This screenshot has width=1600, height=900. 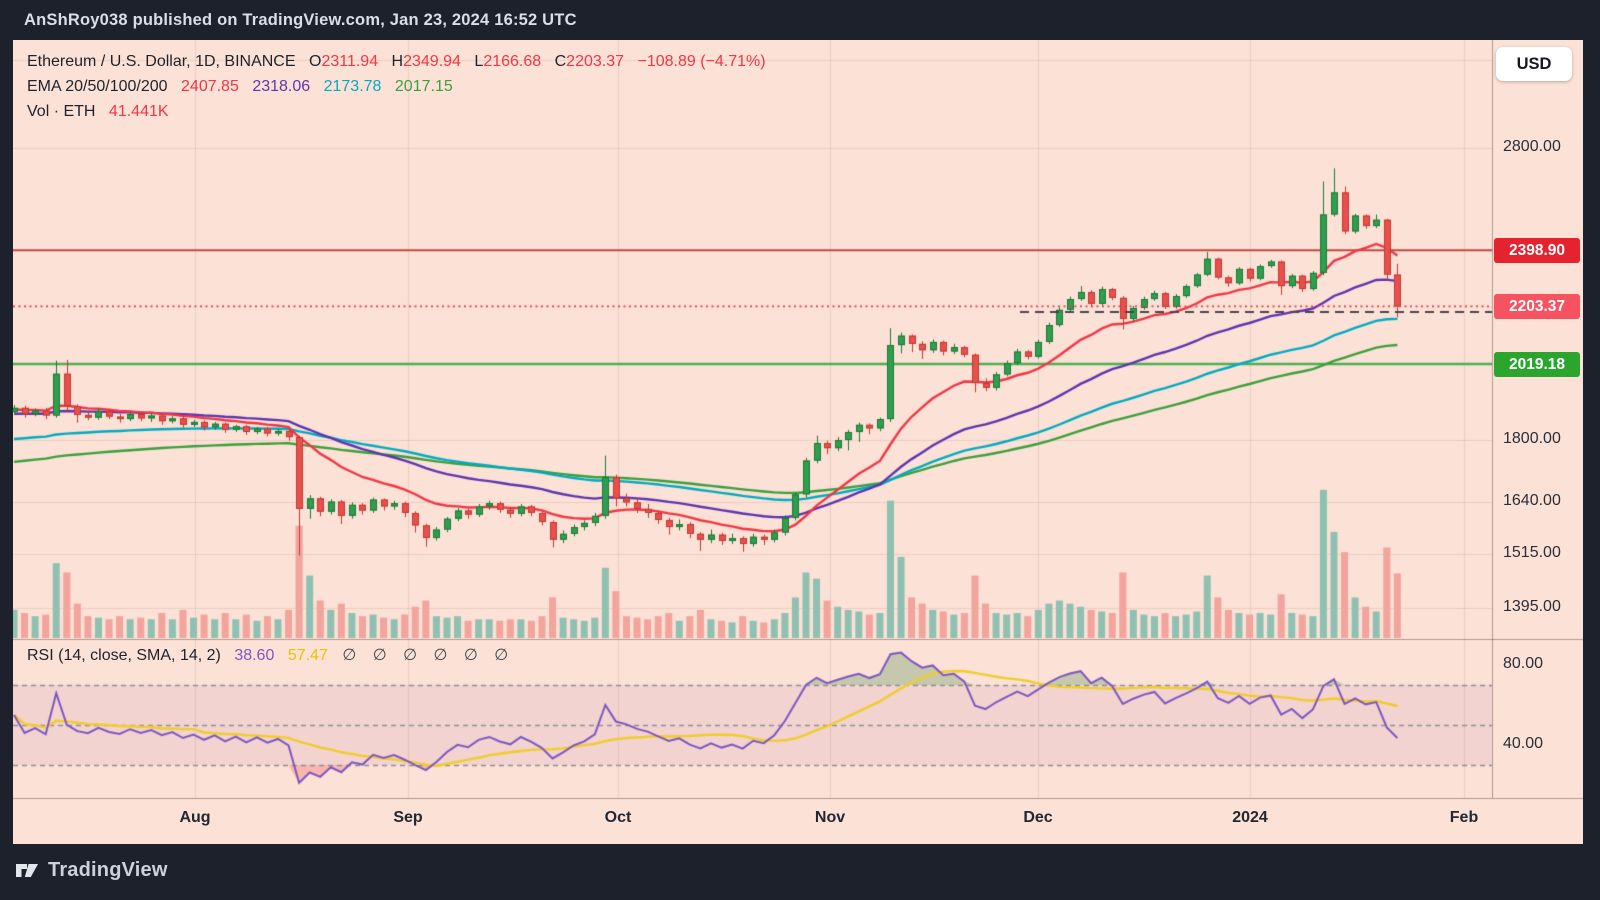 What do you see at coordinates (423, 86) in the screenshot?
I see `ema200-value: 2017.15` at bounding box center [423, 86].